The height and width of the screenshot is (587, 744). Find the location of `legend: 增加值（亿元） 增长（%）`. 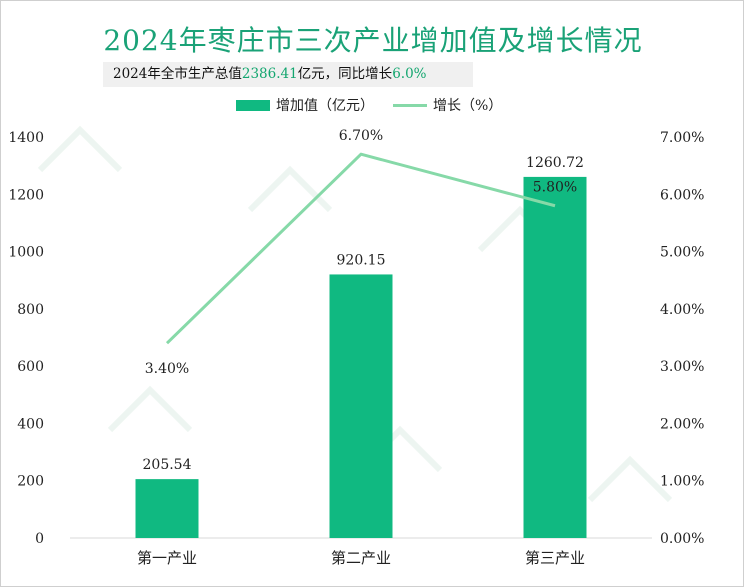

legend: 增加值（亿元） 增长（%） is located at coordinates (372, 106).